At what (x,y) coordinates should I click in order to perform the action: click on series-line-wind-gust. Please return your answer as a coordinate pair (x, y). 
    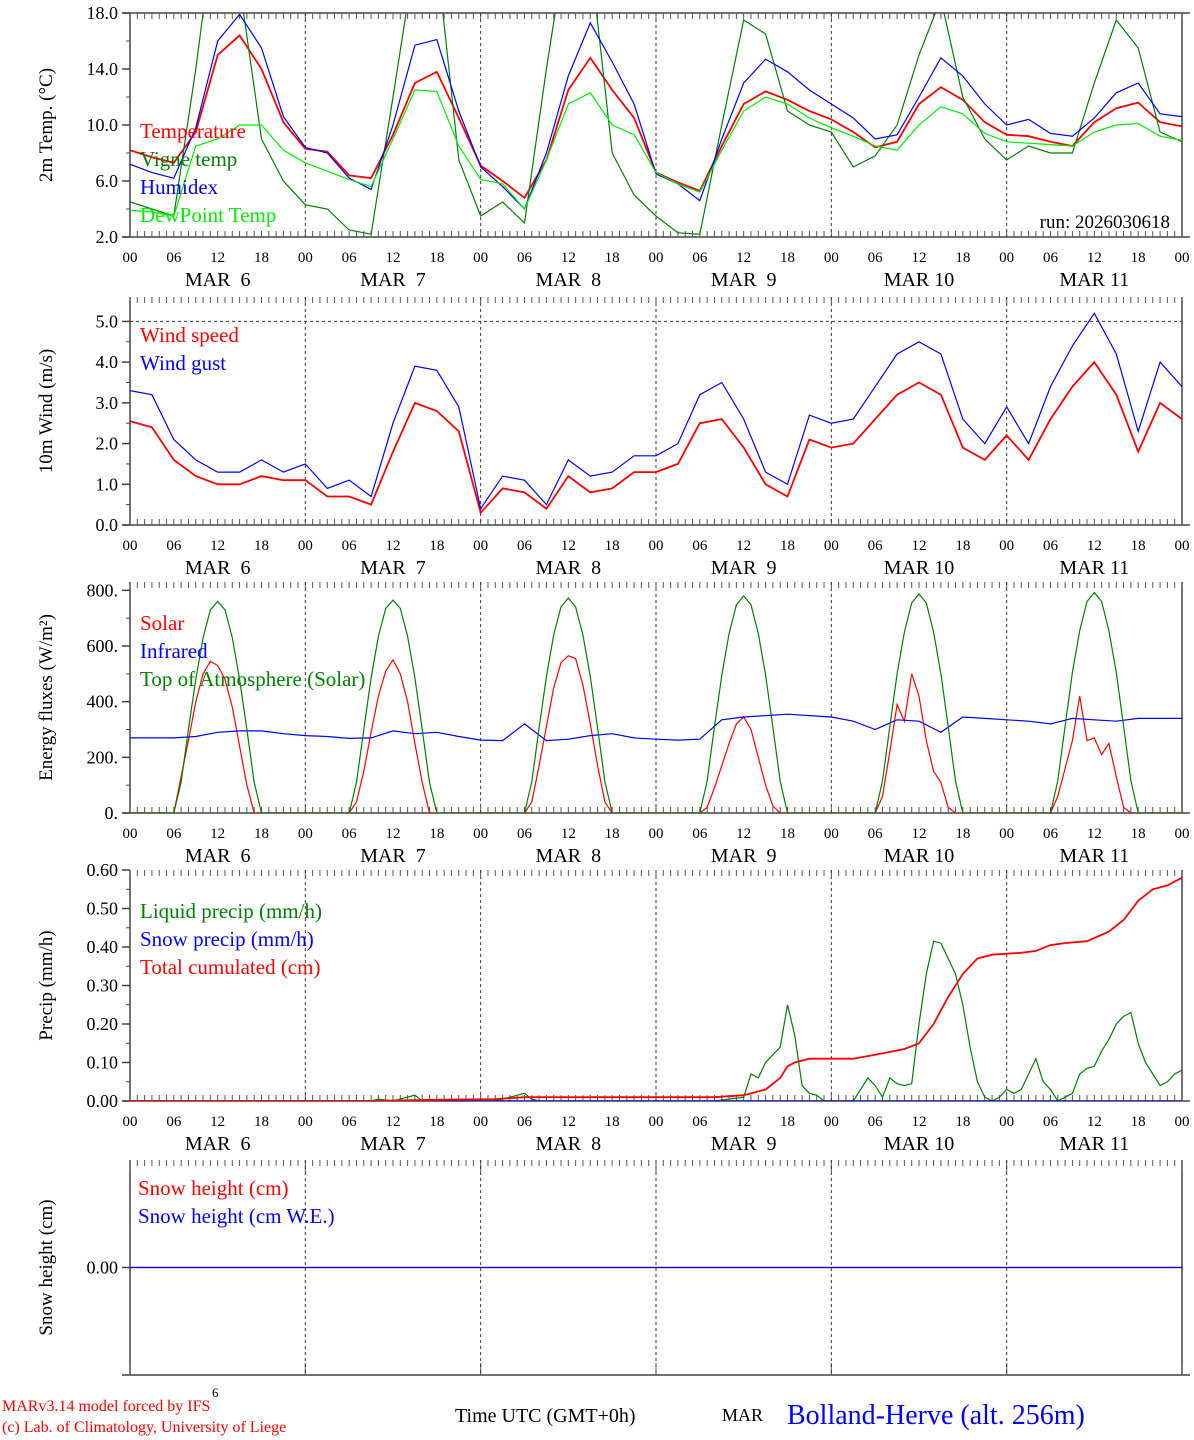
    Looking at the image, I should click on (656, 411).